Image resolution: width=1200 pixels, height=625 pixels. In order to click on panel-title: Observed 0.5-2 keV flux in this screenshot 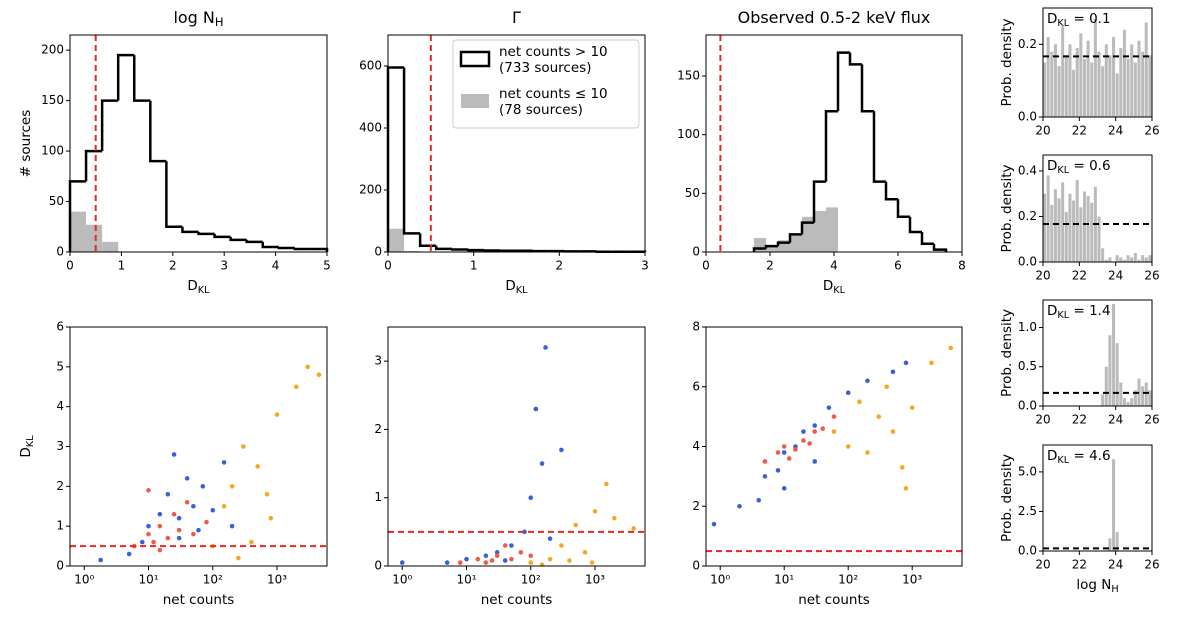, I will do `click(834, 17)`.